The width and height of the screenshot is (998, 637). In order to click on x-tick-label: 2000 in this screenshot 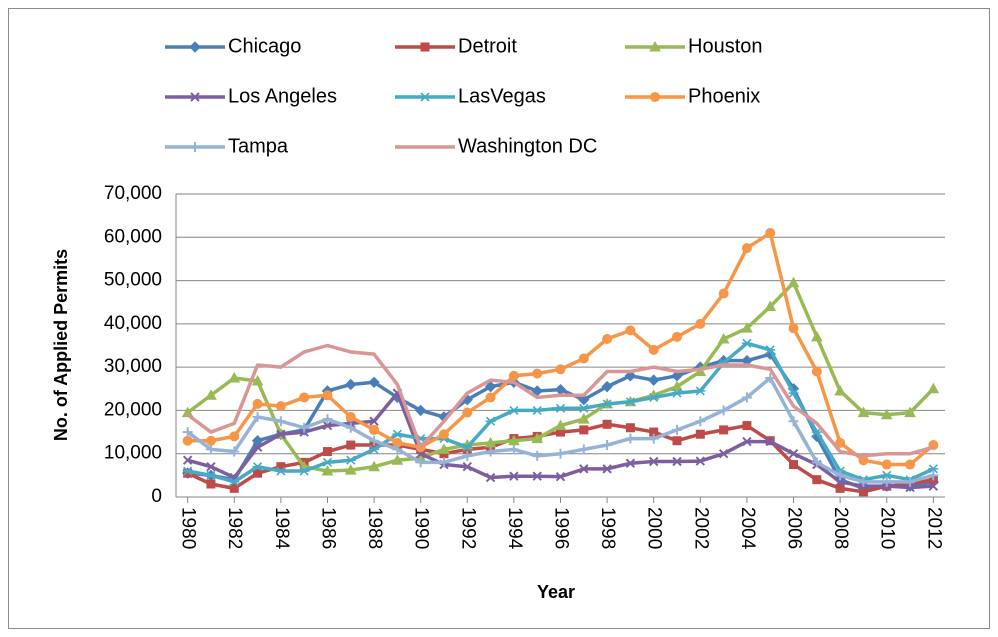, I will do `click(654, 528)`.